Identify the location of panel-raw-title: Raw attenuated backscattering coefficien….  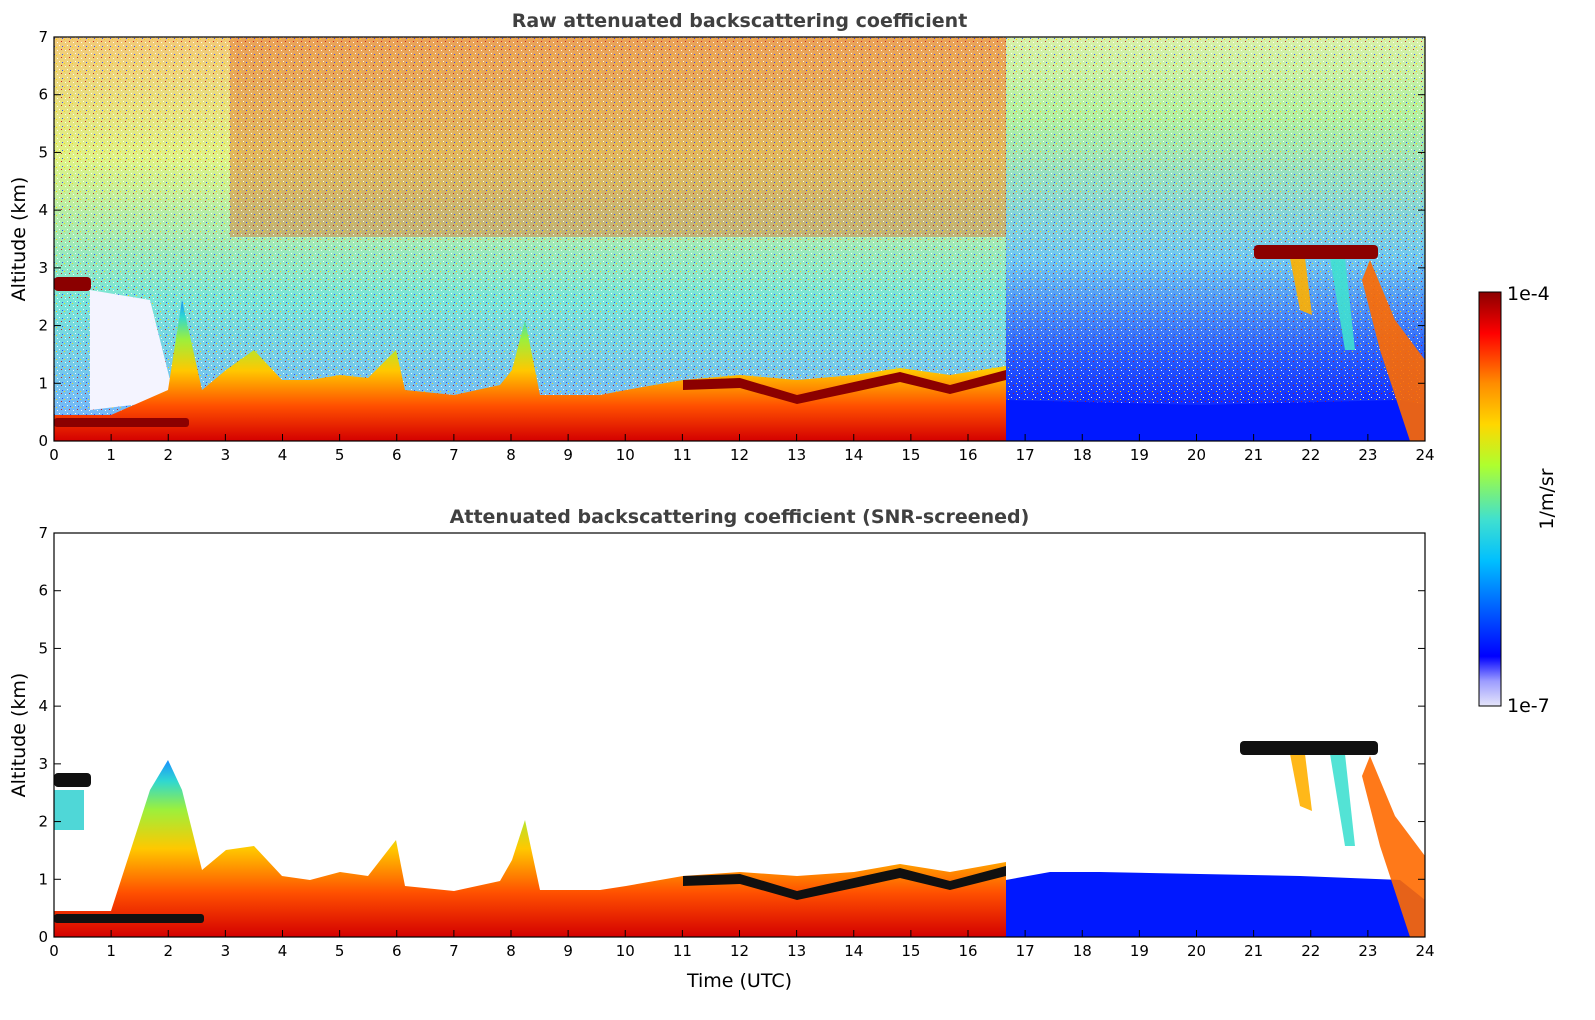
(740, 21).